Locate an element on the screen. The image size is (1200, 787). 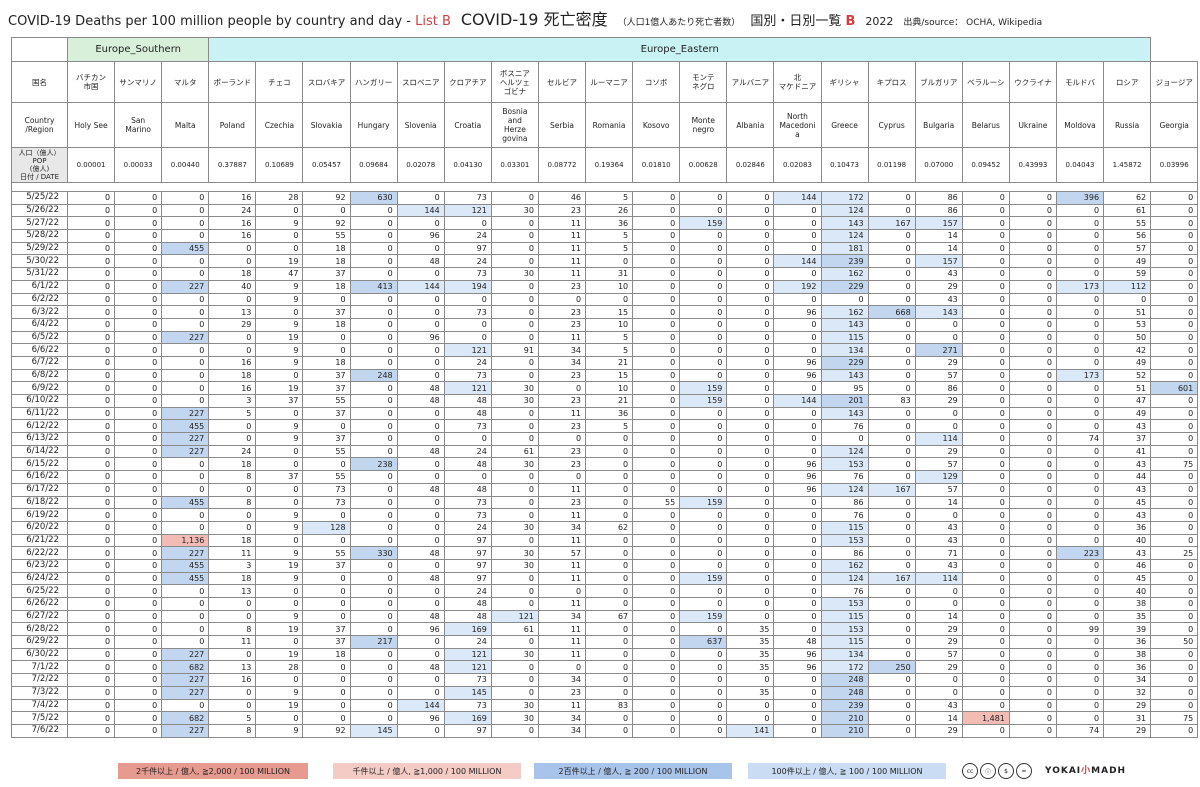
date-cell: 7/3/22 is located at coordinates (39, 692).